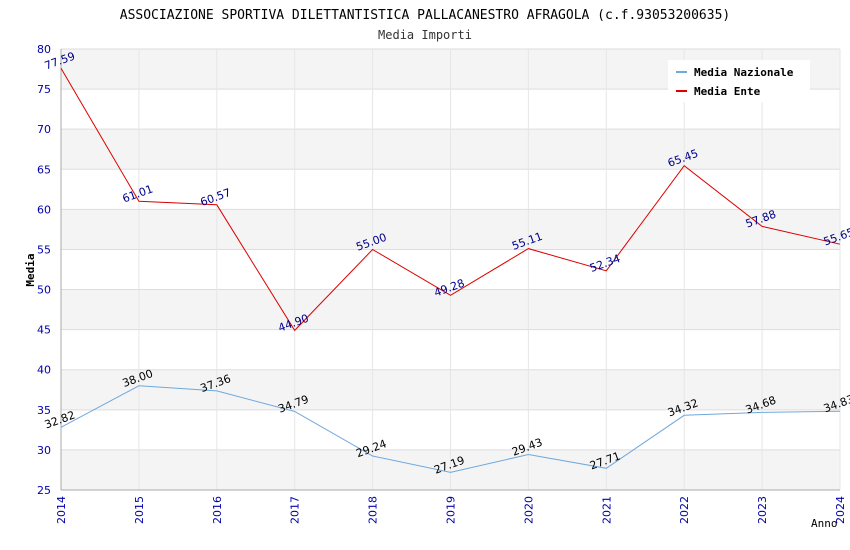 The image size is (850, 550). I want to click on y-tick-label: 80, so click(44, 49).